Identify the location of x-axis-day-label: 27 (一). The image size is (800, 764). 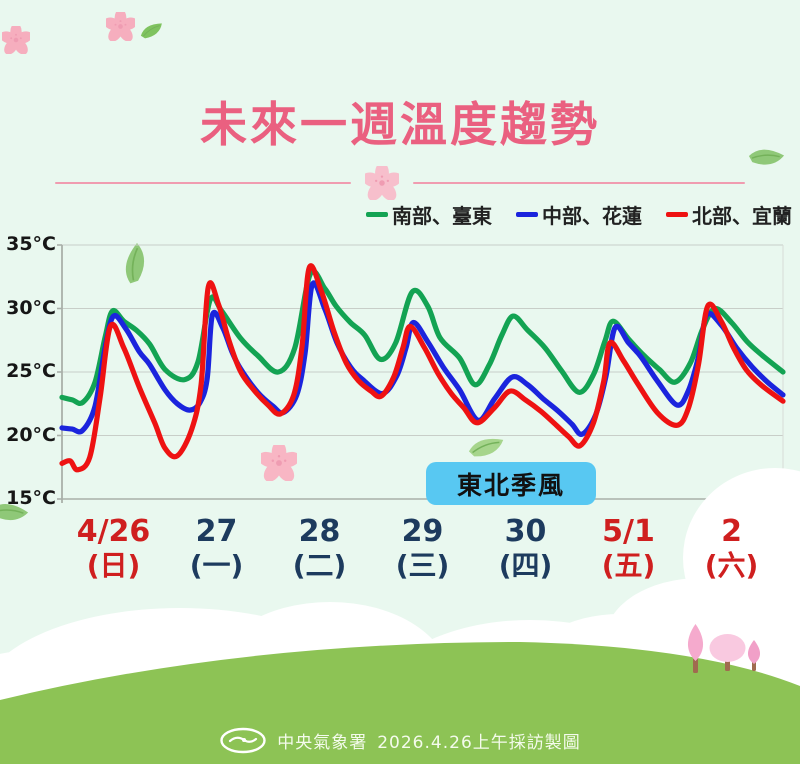
(216, 548).